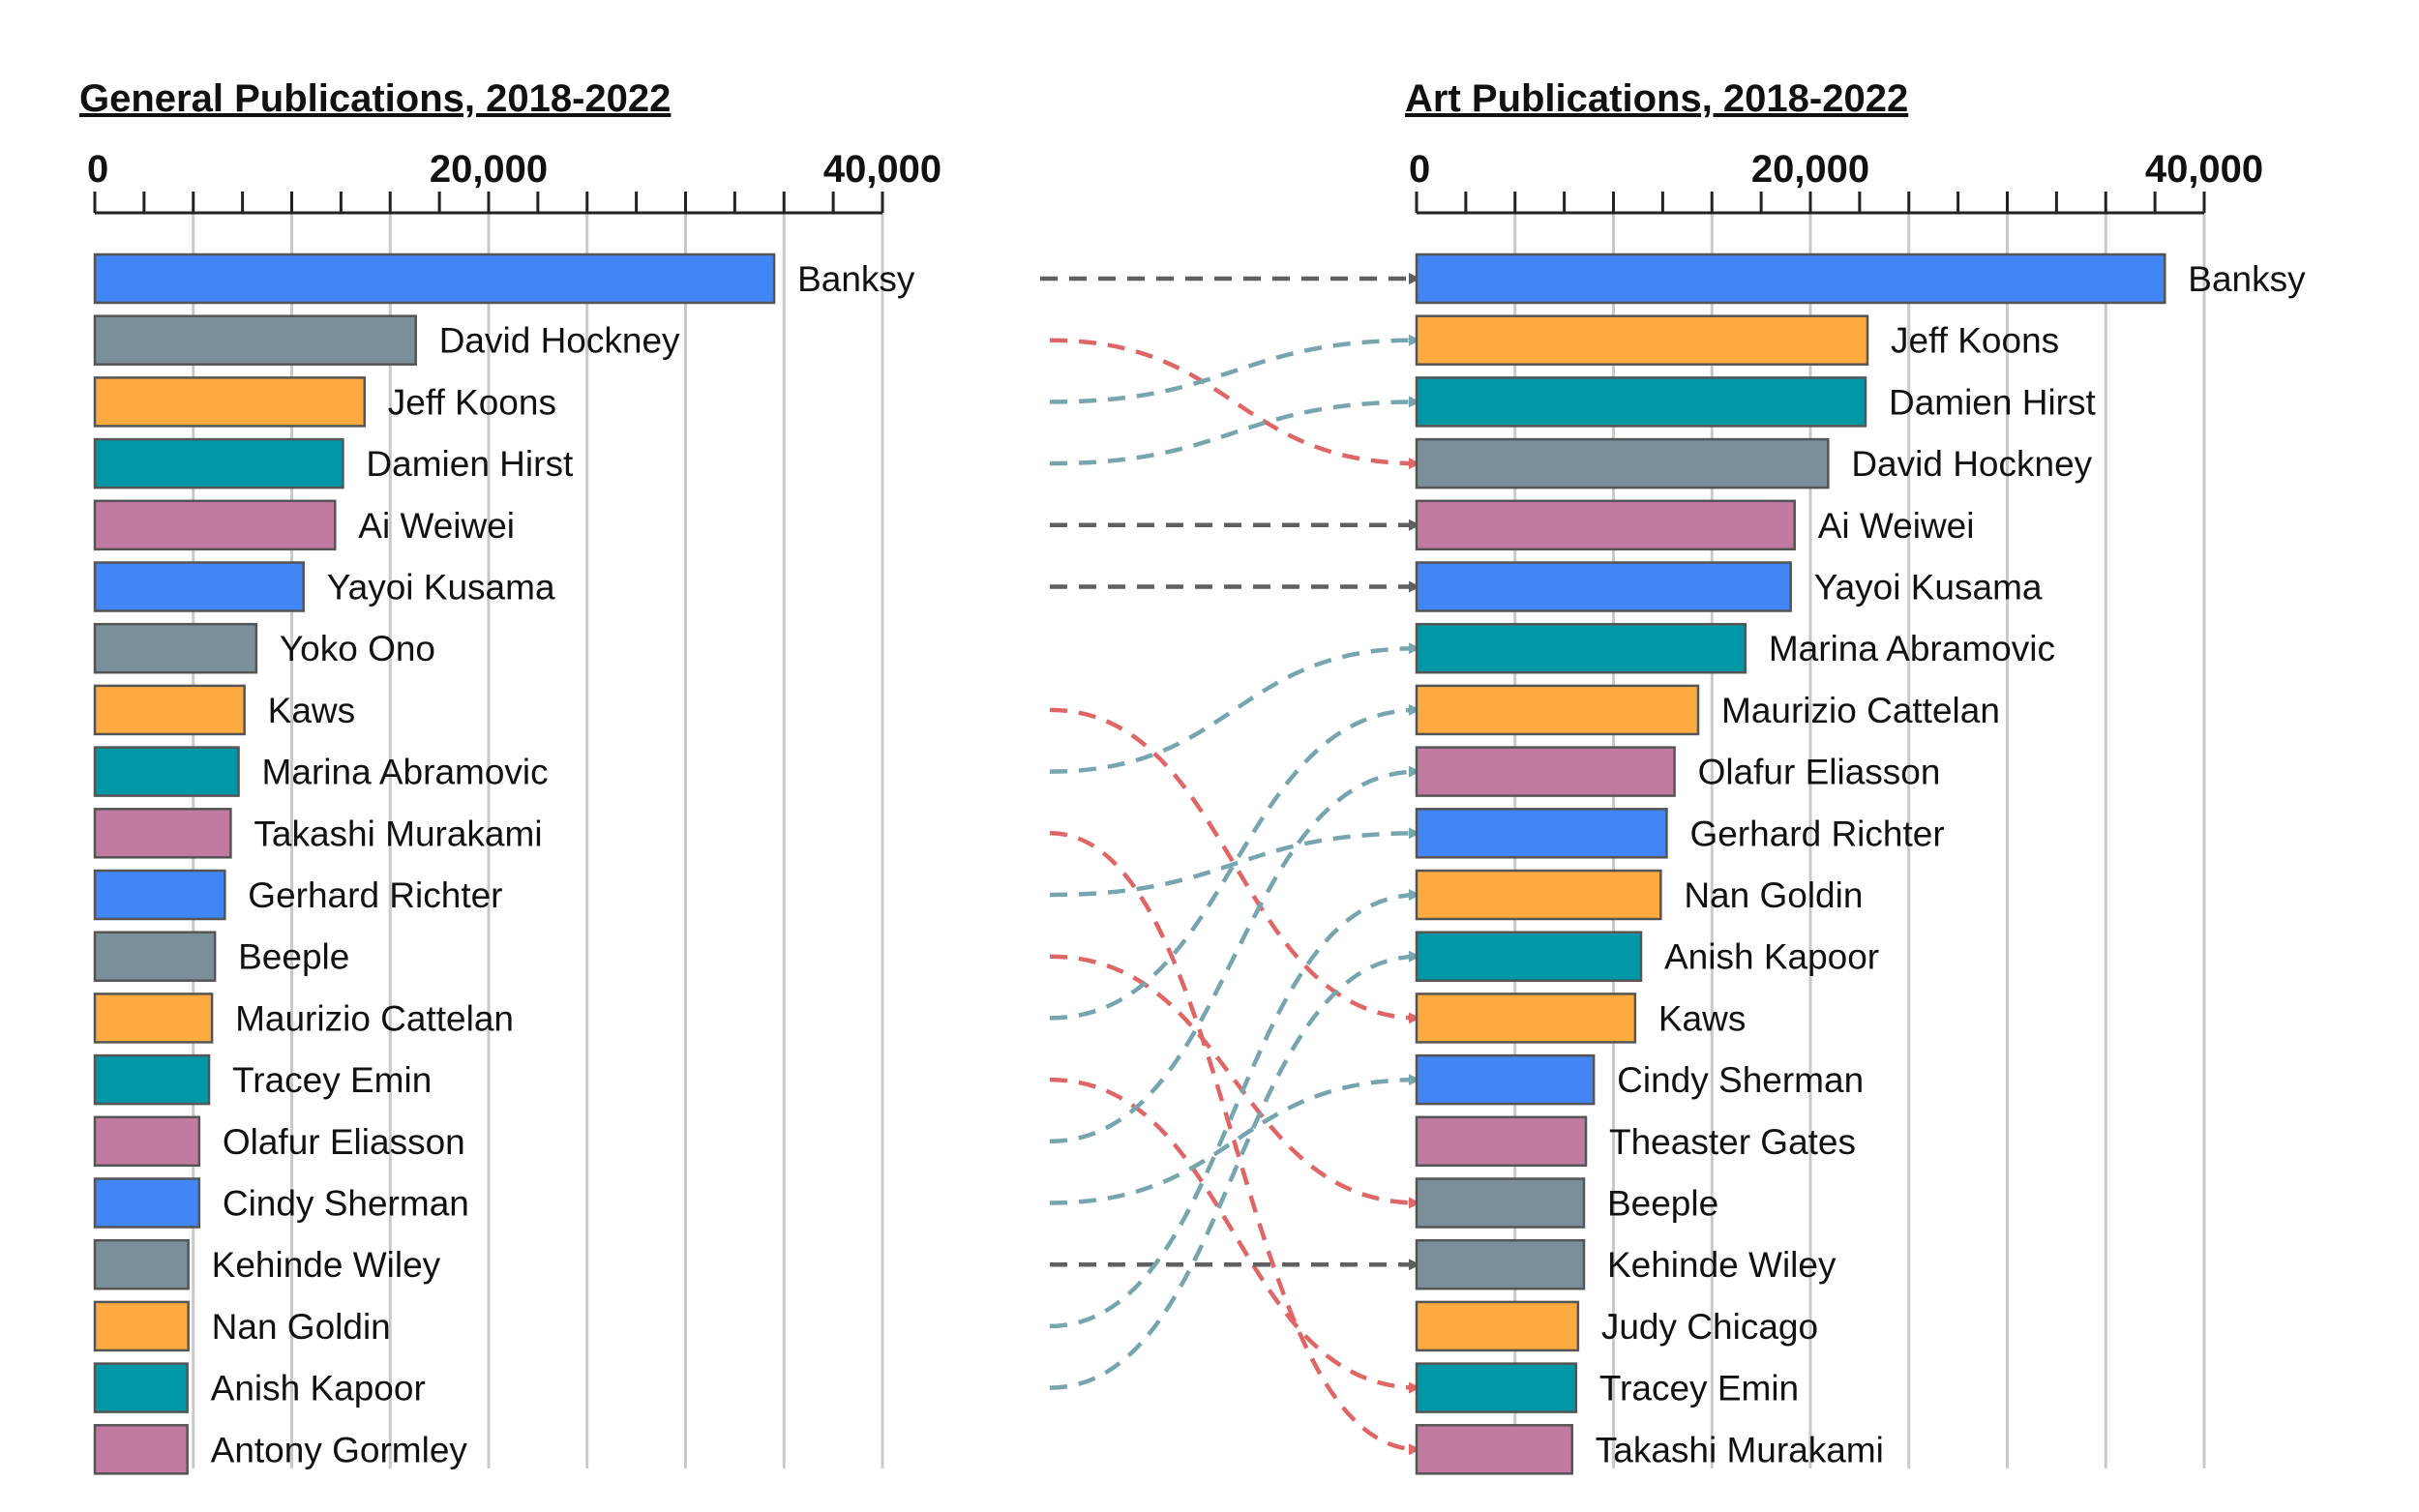  I want to click on art-bar-group-tracey-emin: Tracey Emin, so click(1607, 1388).